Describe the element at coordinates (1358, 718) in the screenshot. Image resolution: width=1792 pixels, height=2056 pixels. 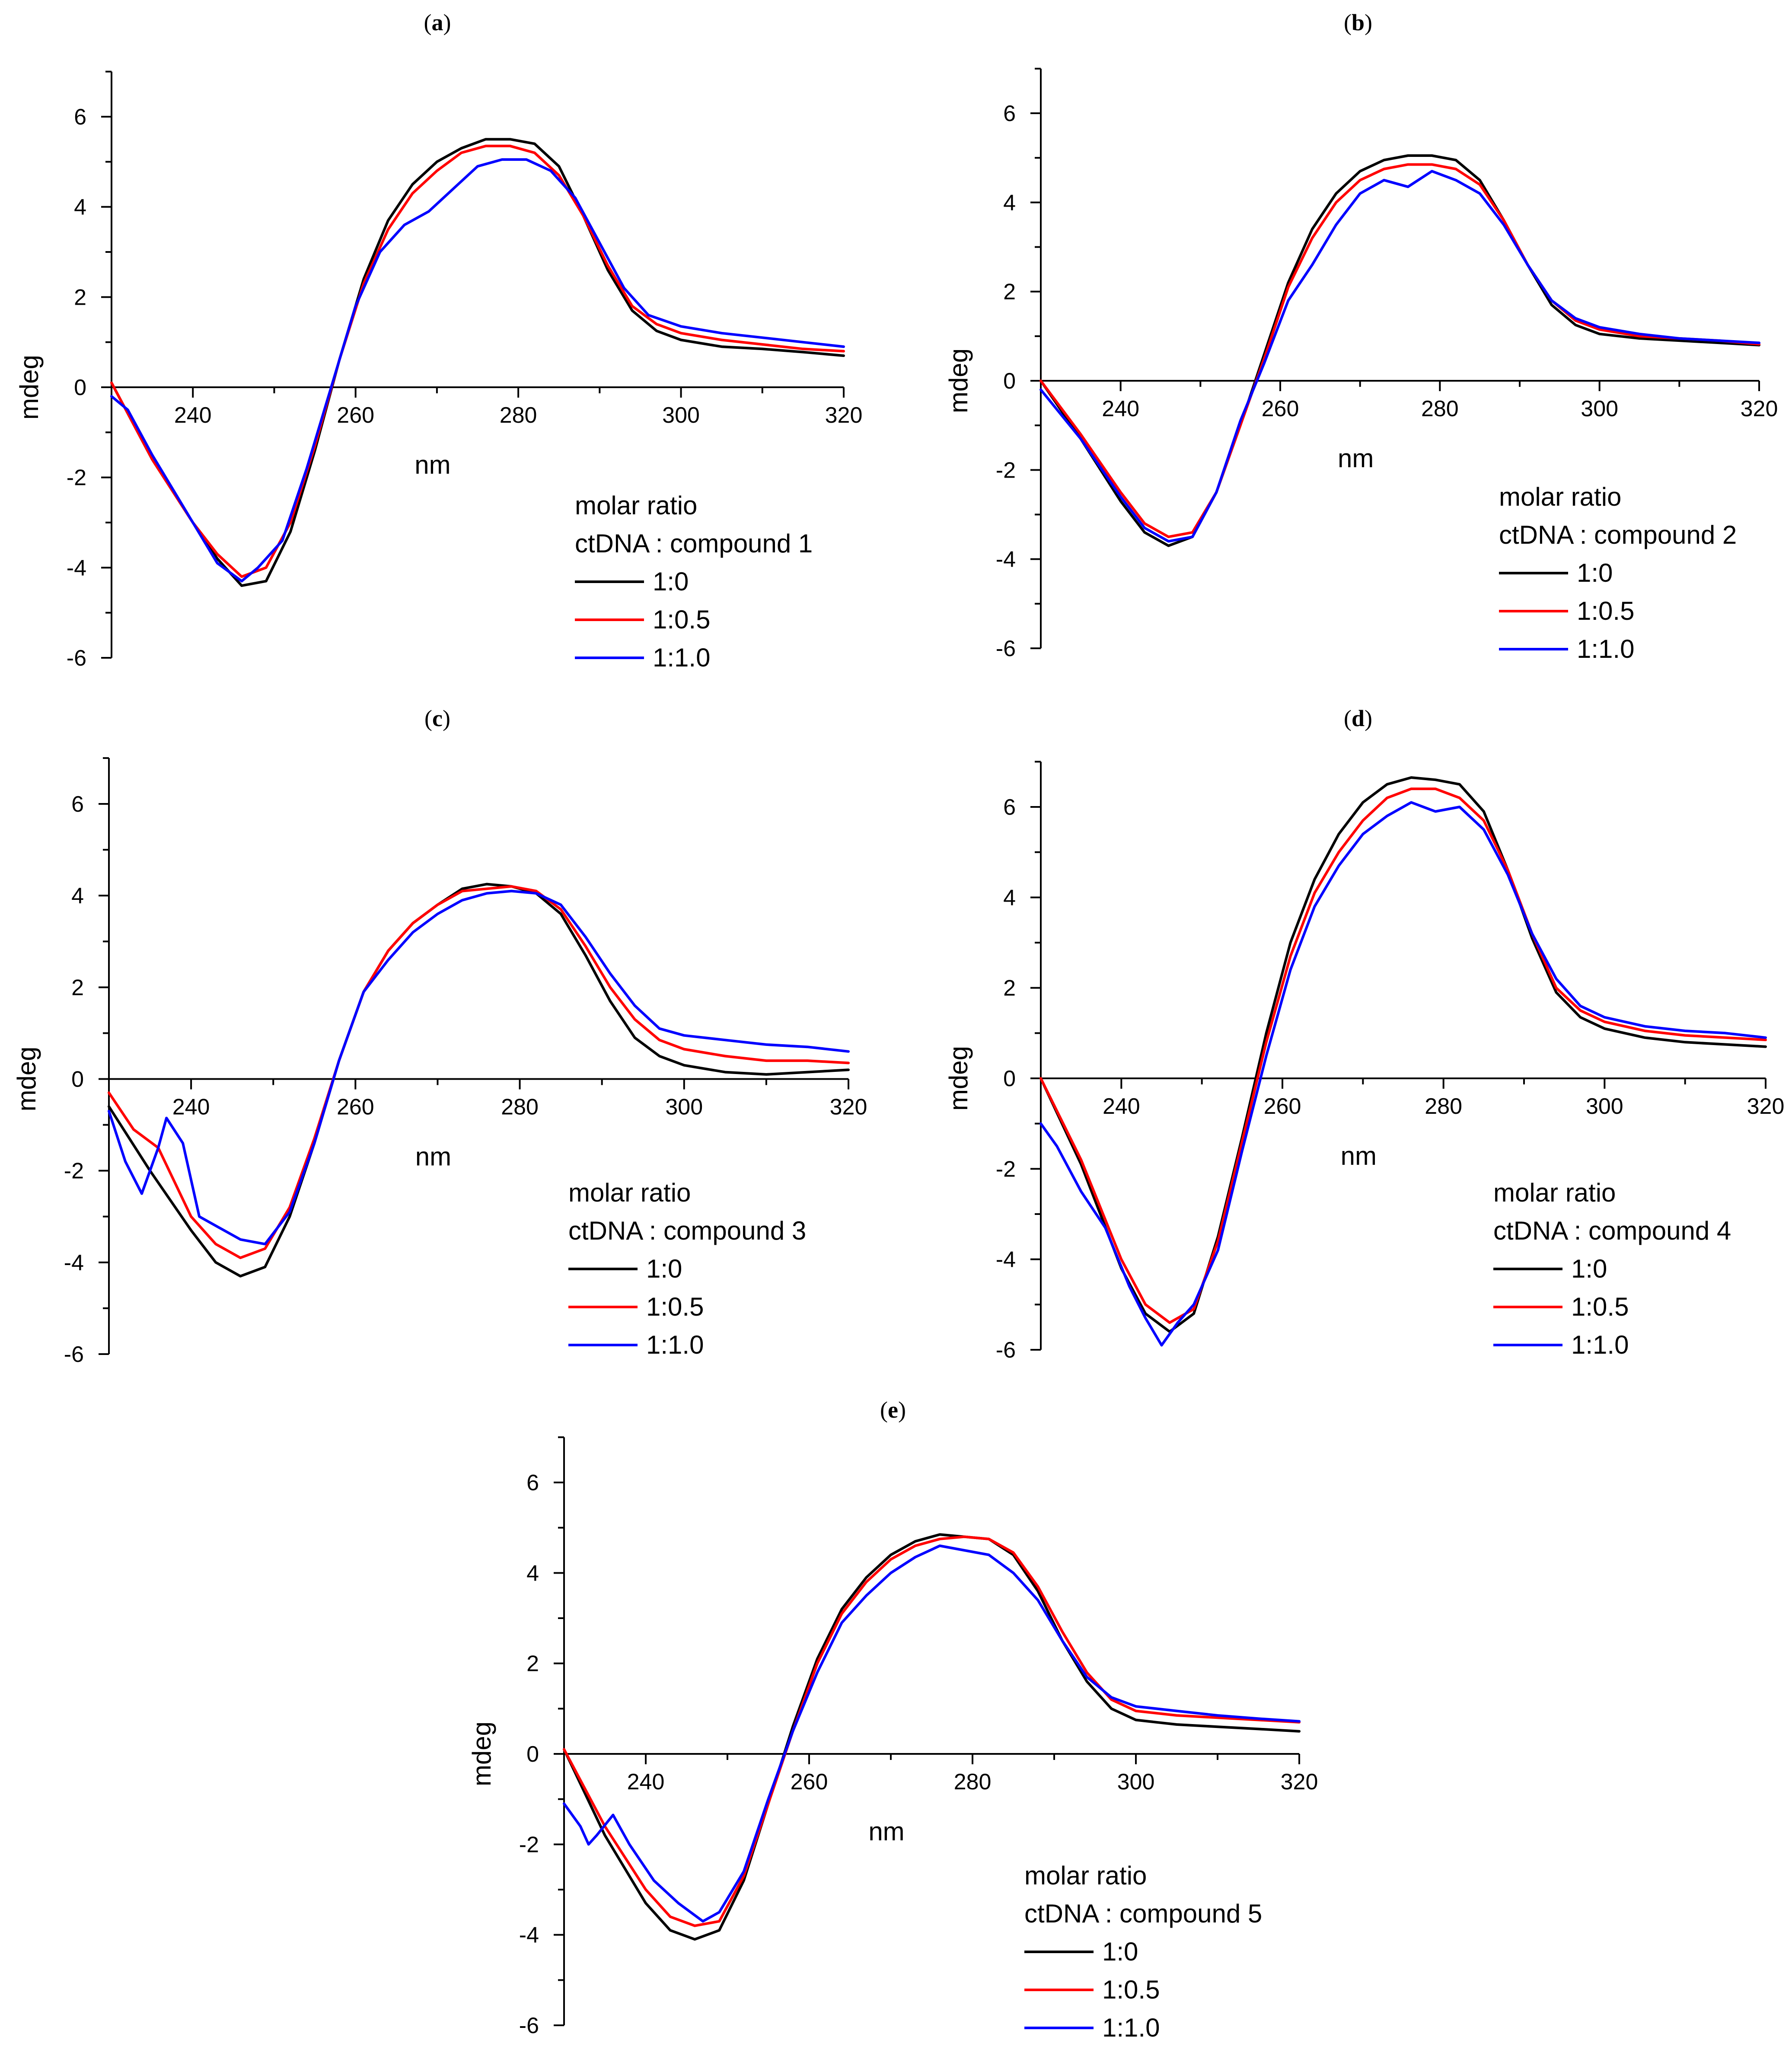
I see `panel-title: (d)` at that location.